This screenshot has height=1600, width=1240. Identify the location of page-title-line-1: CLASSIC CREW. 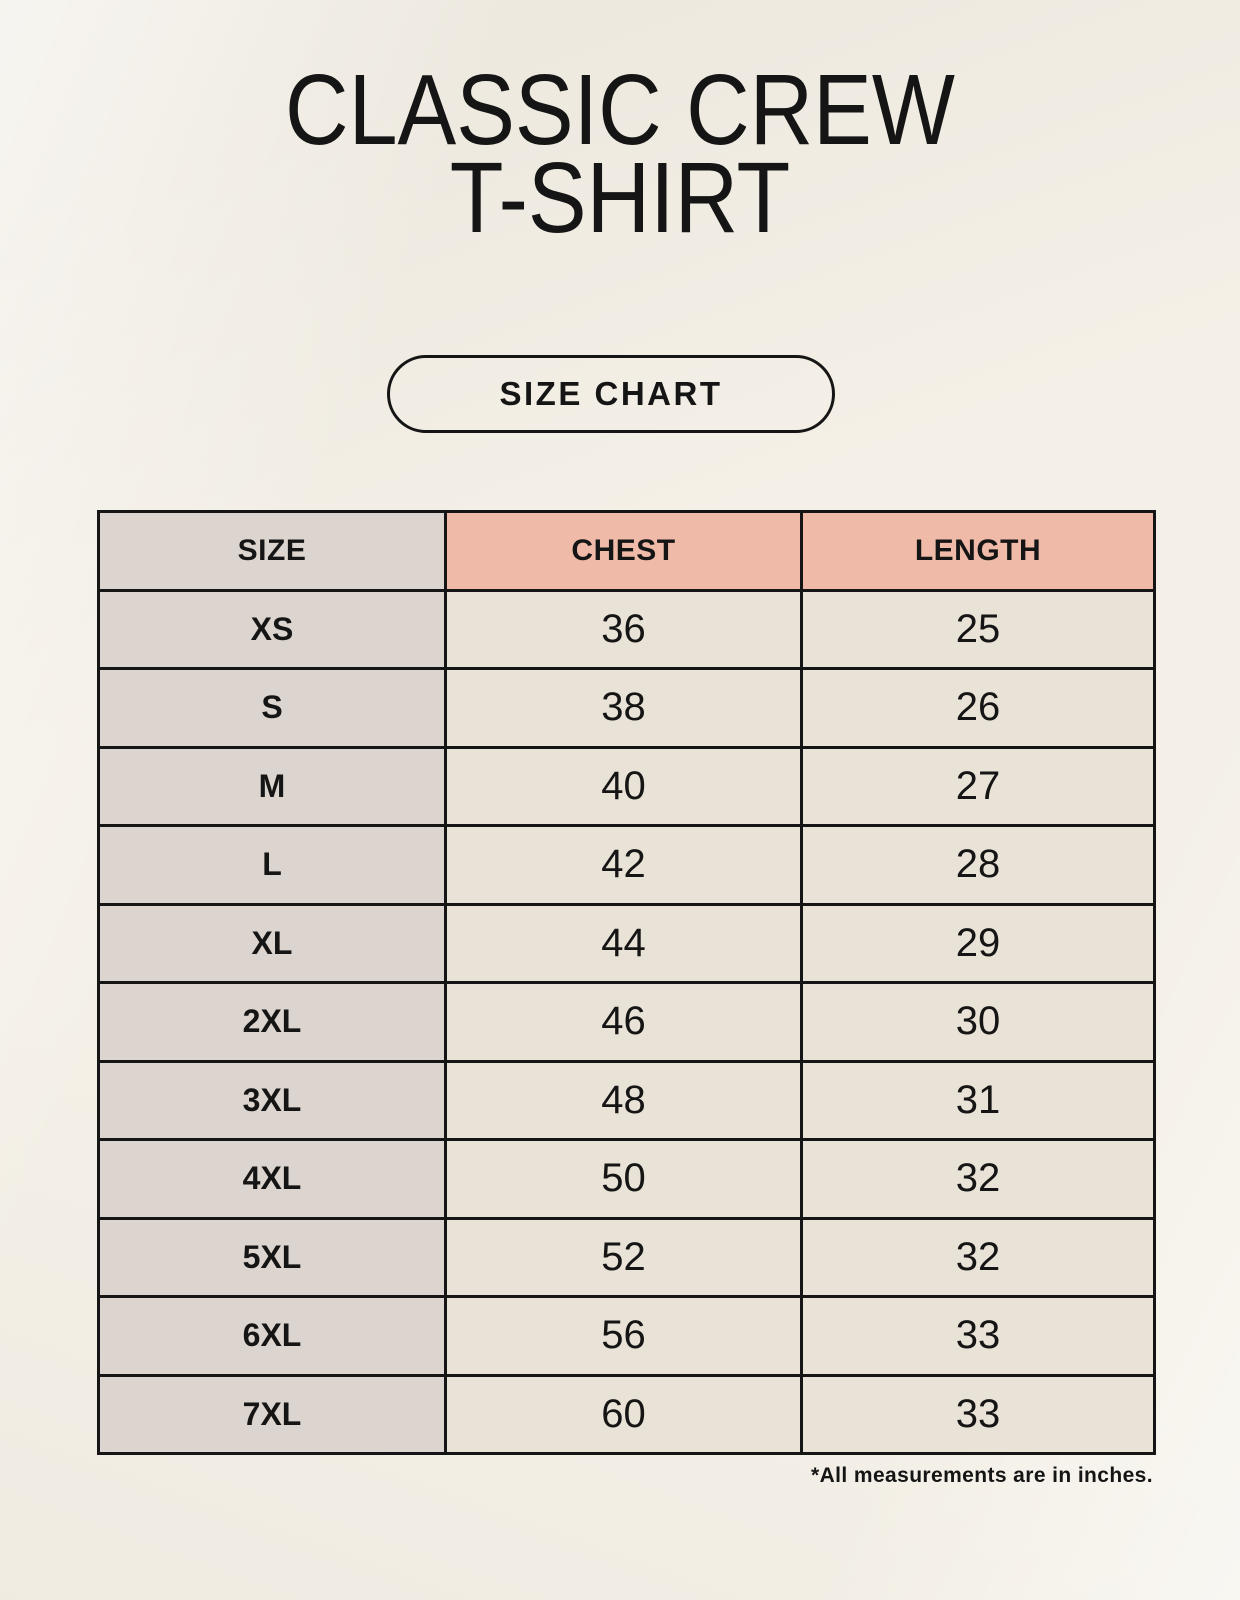
(620, 110).